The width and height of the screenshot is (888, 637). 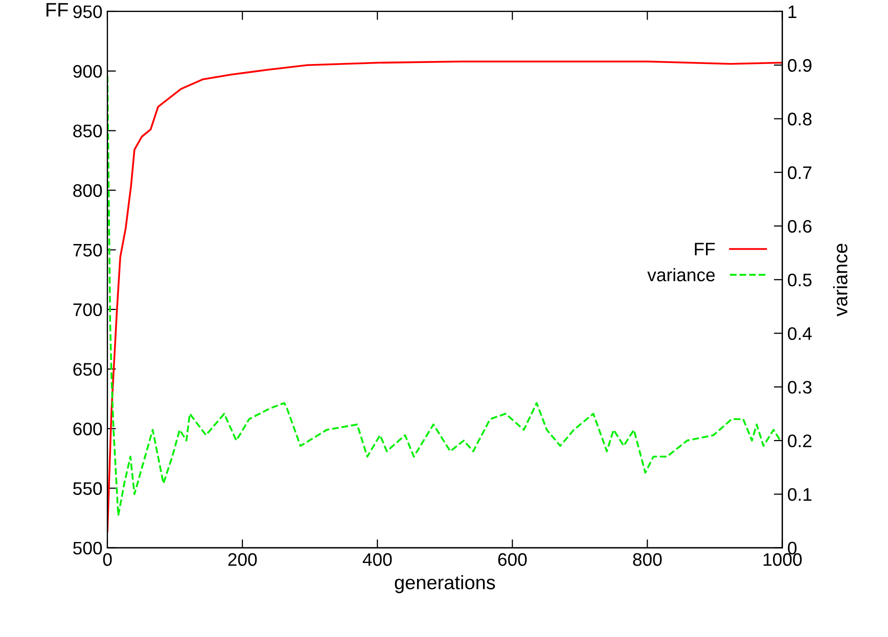 I want to click on y2-tick-label: 1, so click(x=792, y=12).